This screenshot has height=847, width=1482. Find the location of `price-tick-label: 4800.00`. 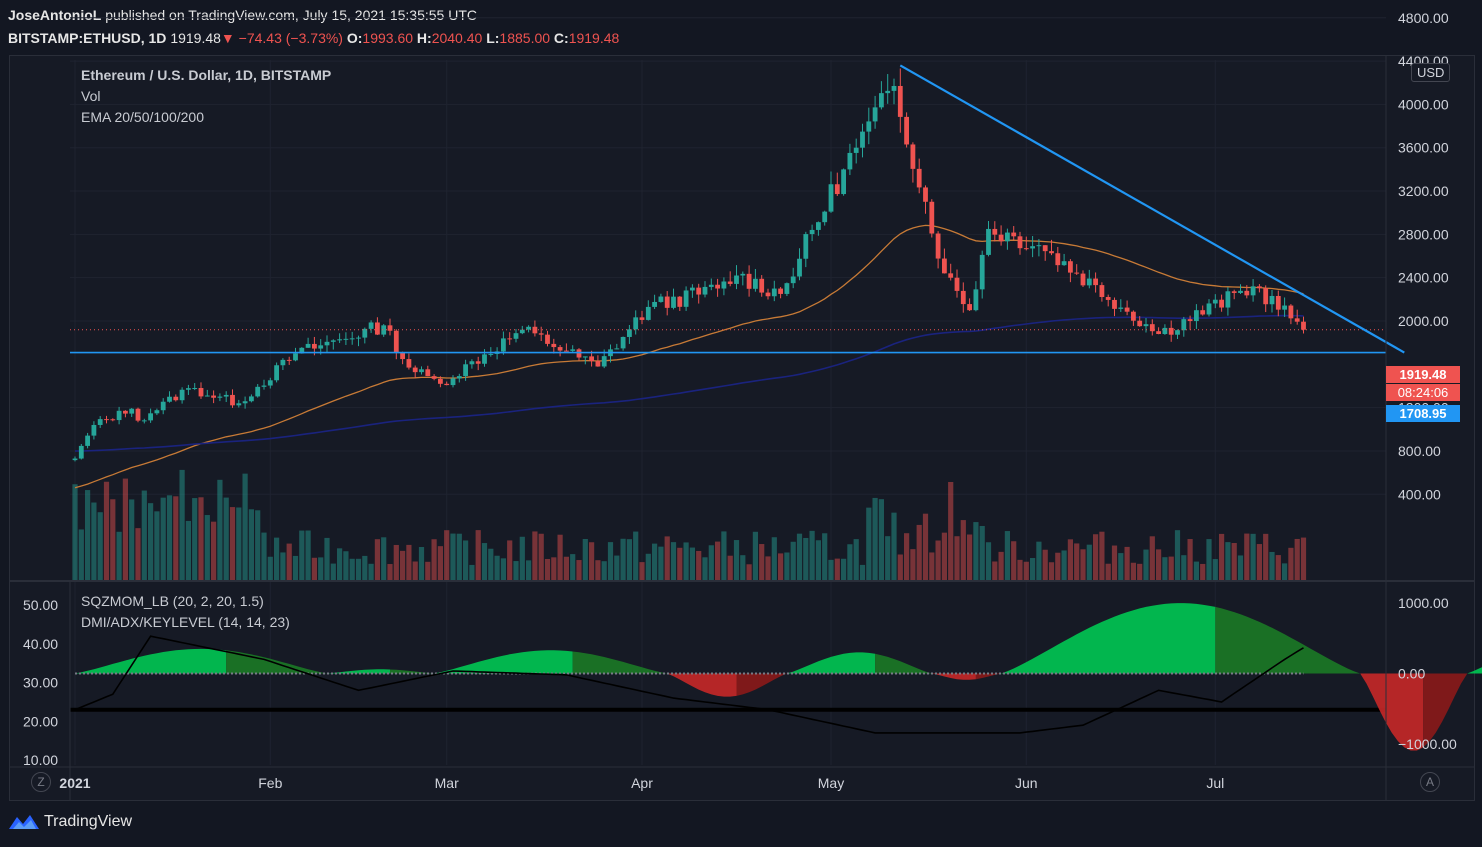

price-tick-label: 4800.00 is located at coordinates (1423, 18).